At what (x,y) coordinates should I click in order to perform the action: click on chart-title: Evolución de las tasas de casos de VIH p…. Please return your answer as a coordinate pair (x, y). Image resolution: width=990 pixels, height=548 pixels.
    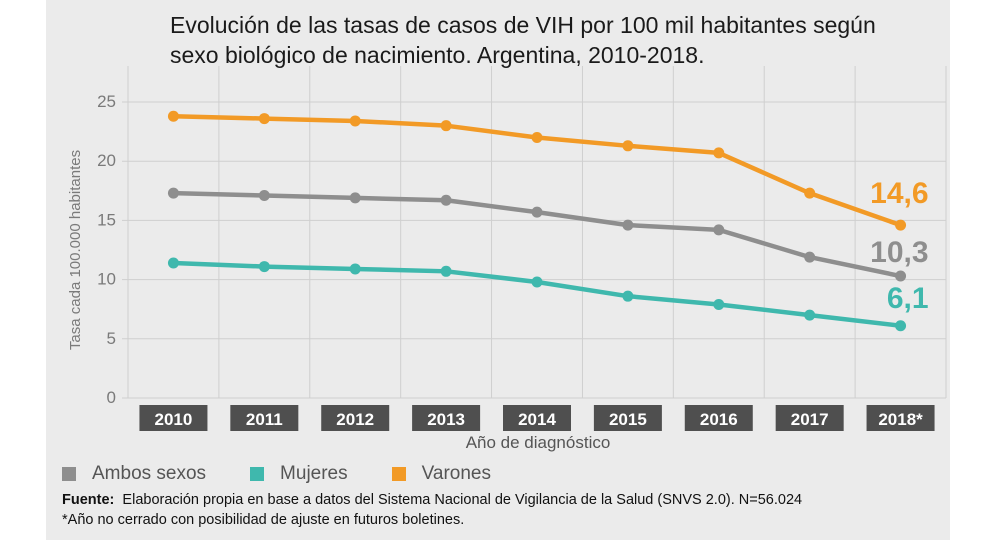
    Looking at the image, I should click on (523, 40).